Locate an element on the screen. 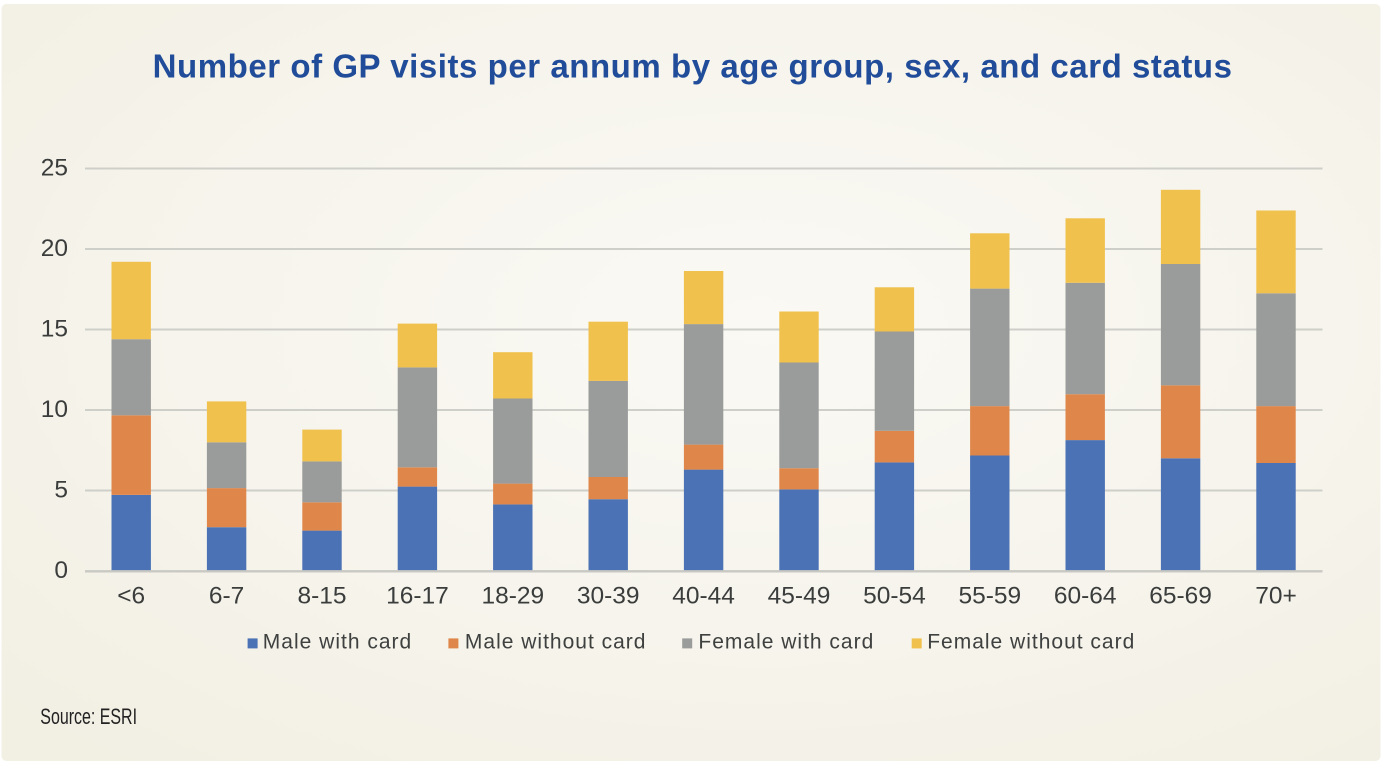 This screenshot has width=1382, height=766. svg-text: Female with card is located at coordinates (786, 642).